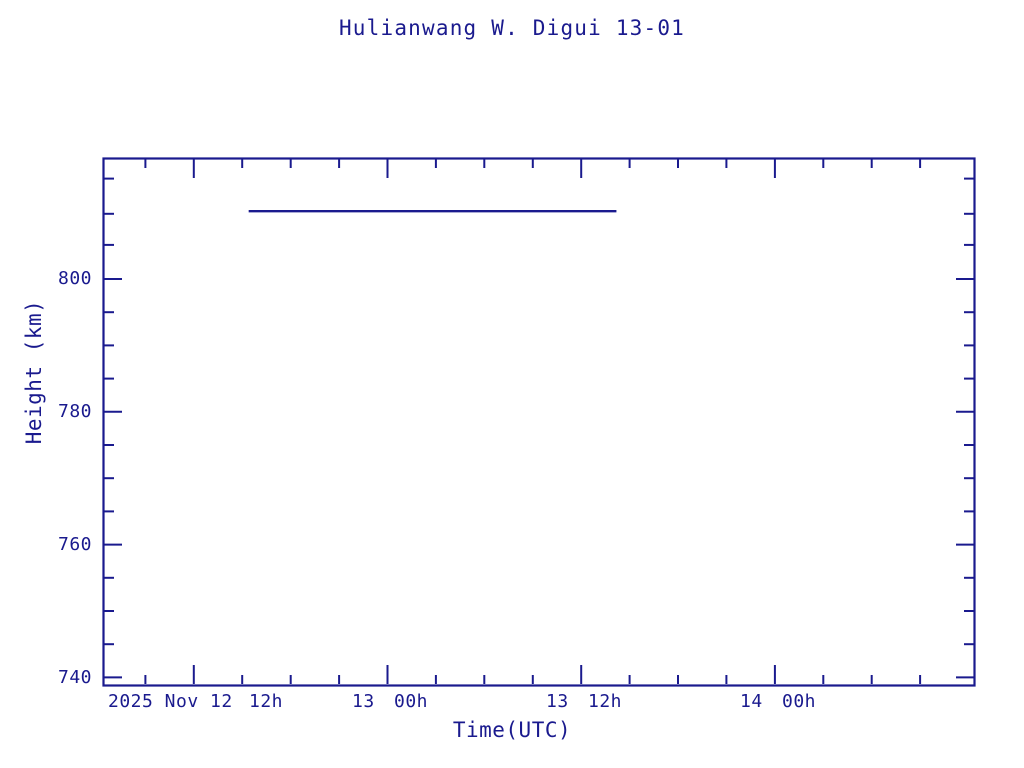 The height and width of the screenshot is (768, 1024). I want to click on y-axis-ticks, so click(113, 428).